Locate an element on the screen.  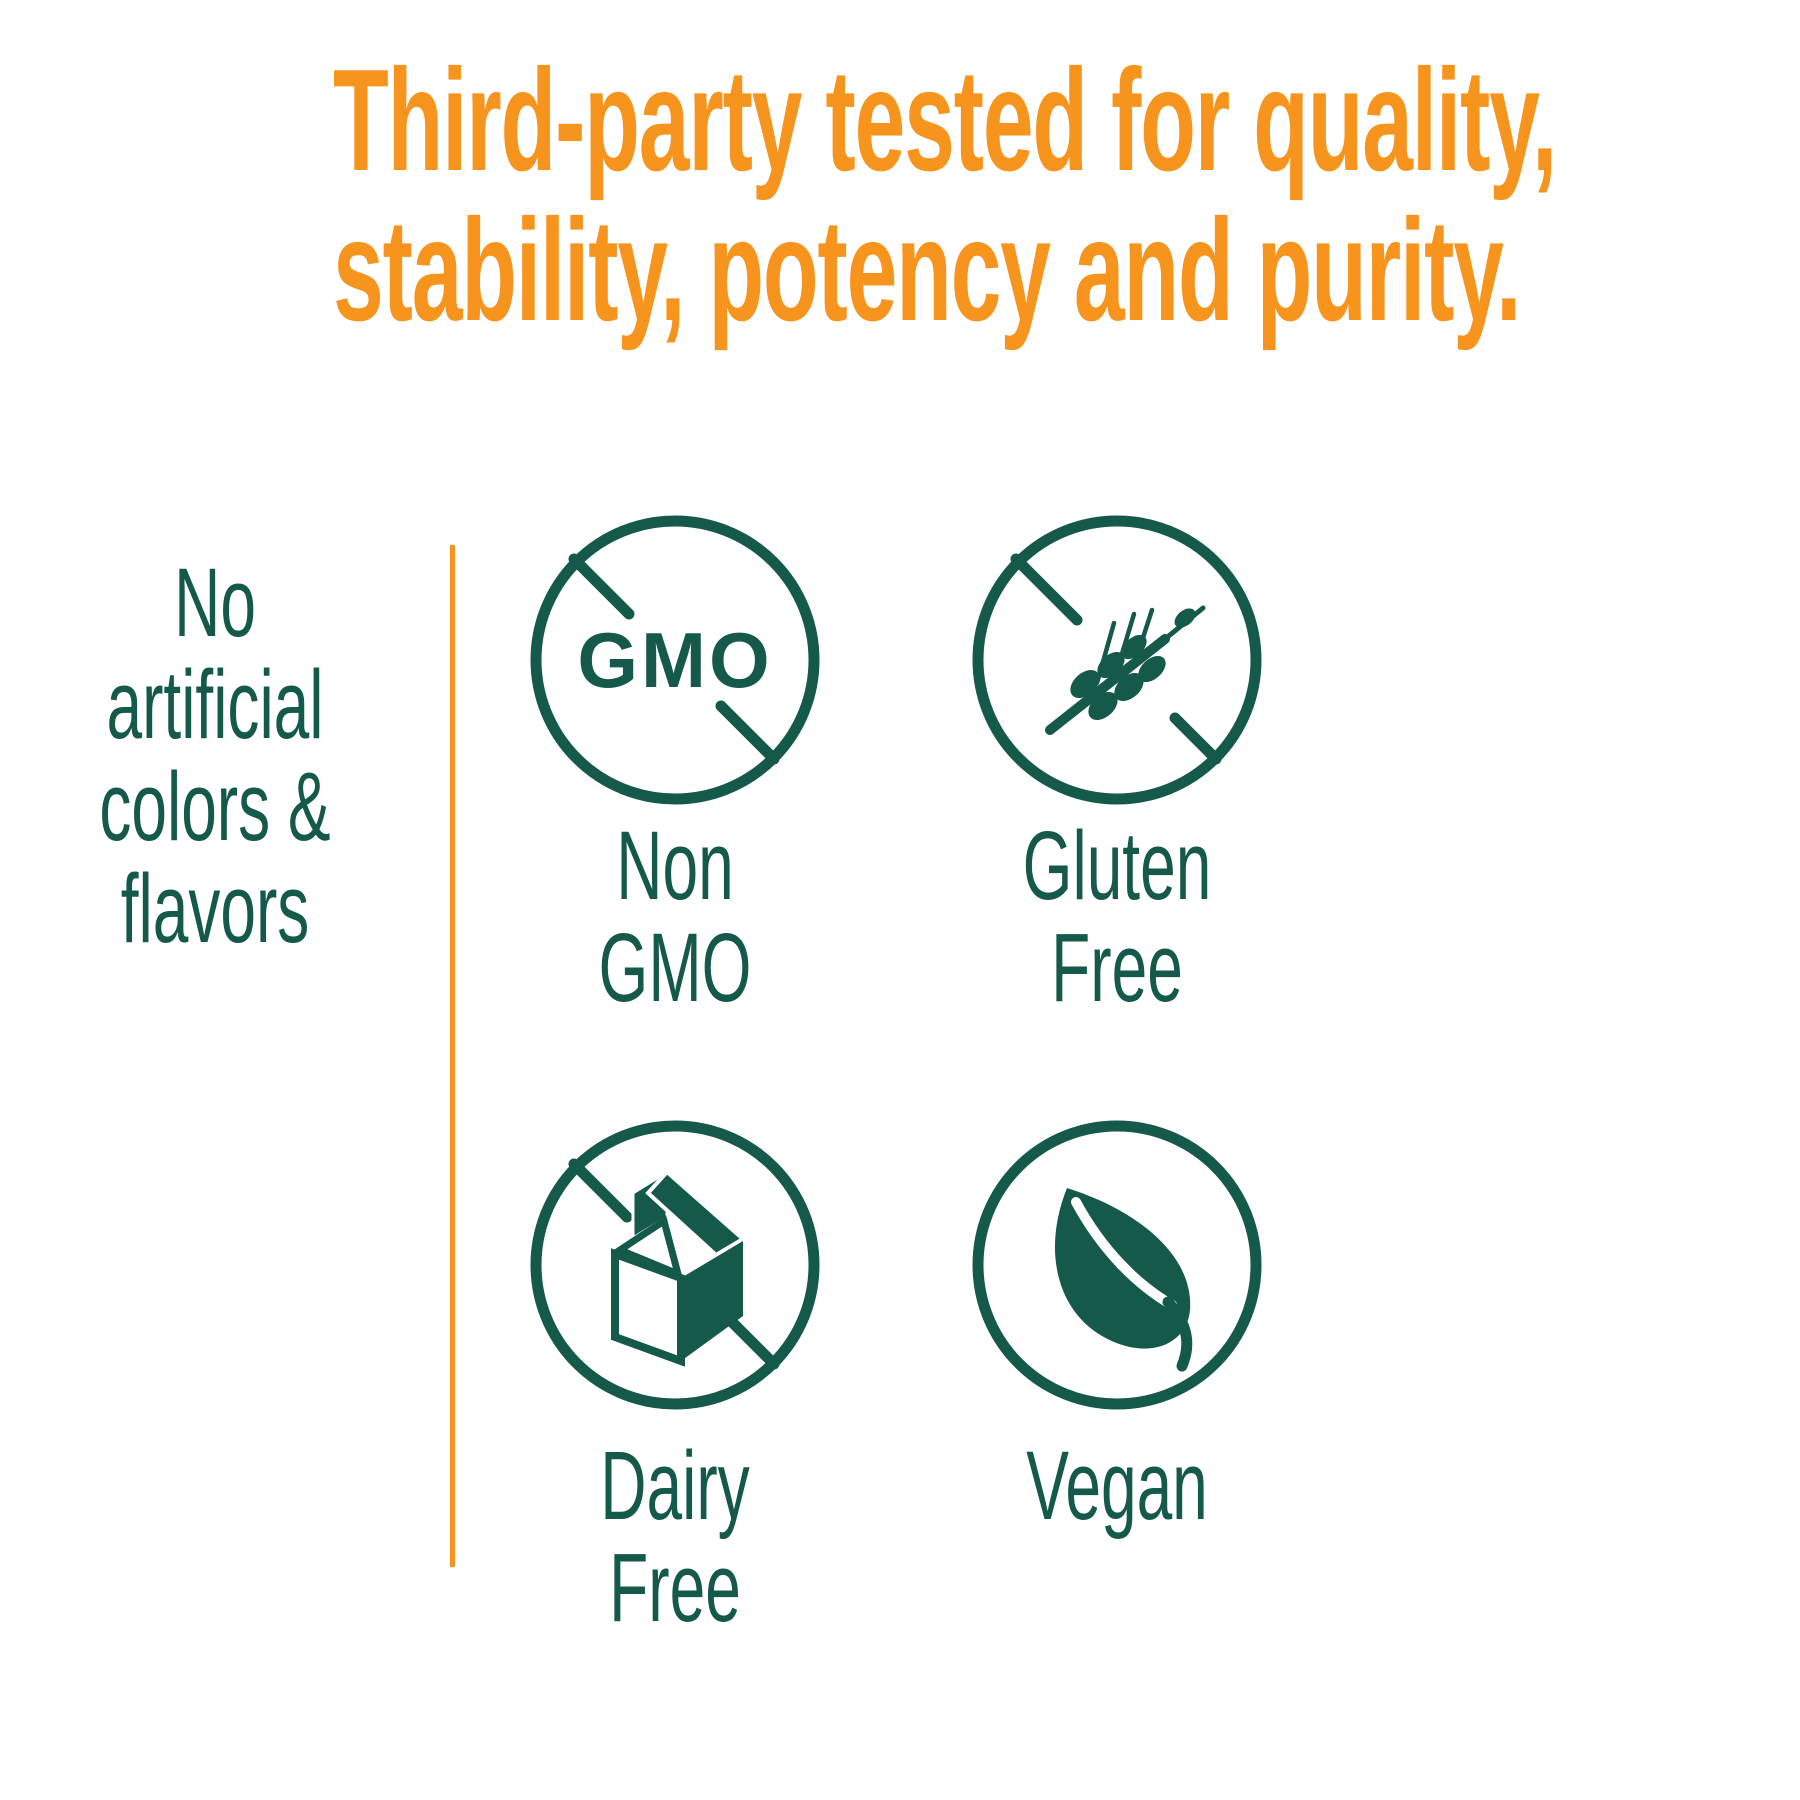
side-note-line-1: No is located at coordinates (215, 602).